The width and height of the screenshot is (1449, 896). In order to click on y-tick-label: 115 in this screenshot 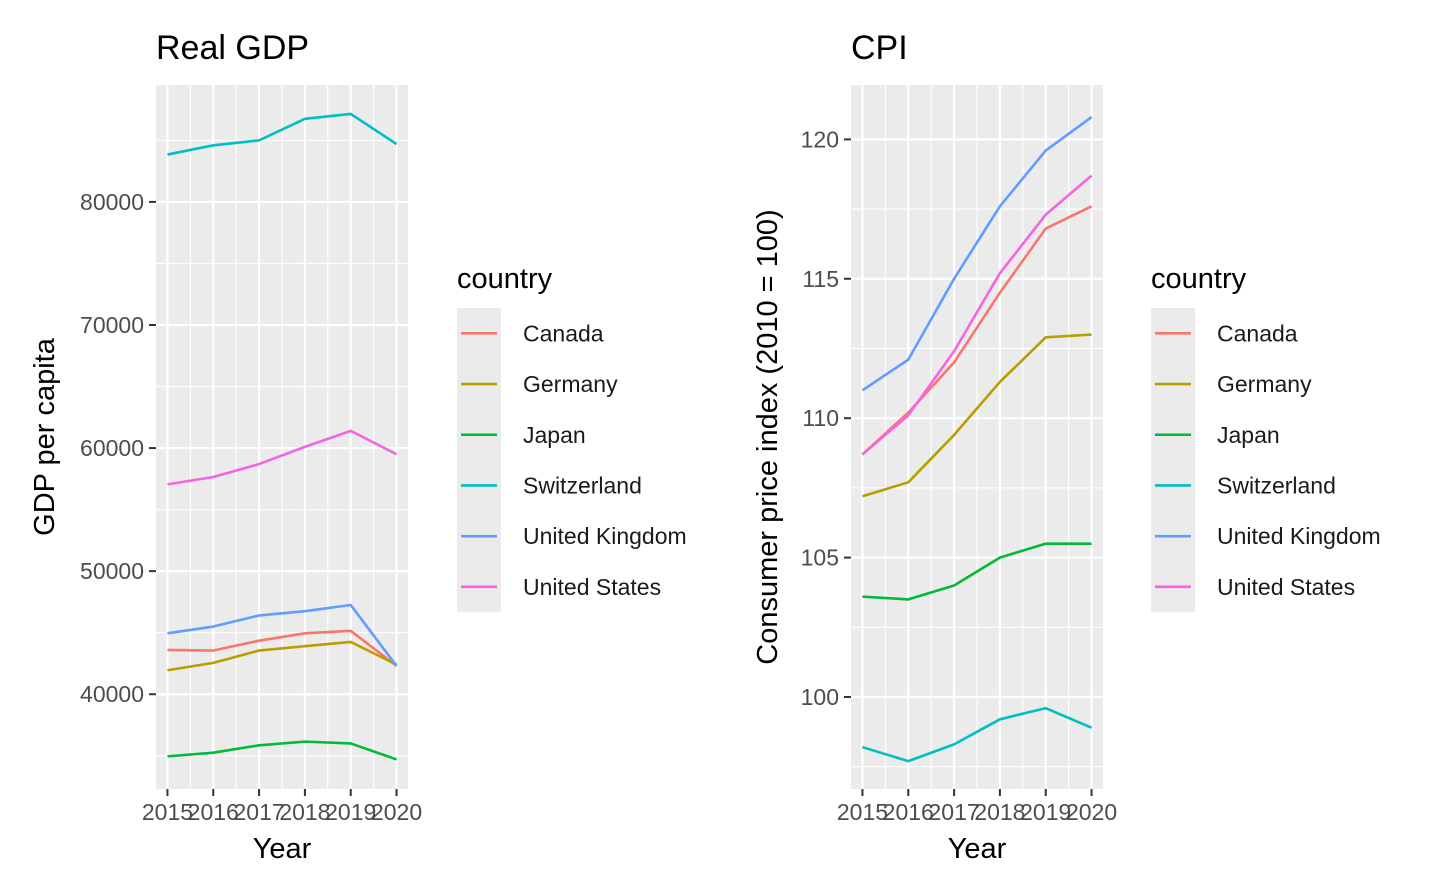, I will do `click(820, 279)`.